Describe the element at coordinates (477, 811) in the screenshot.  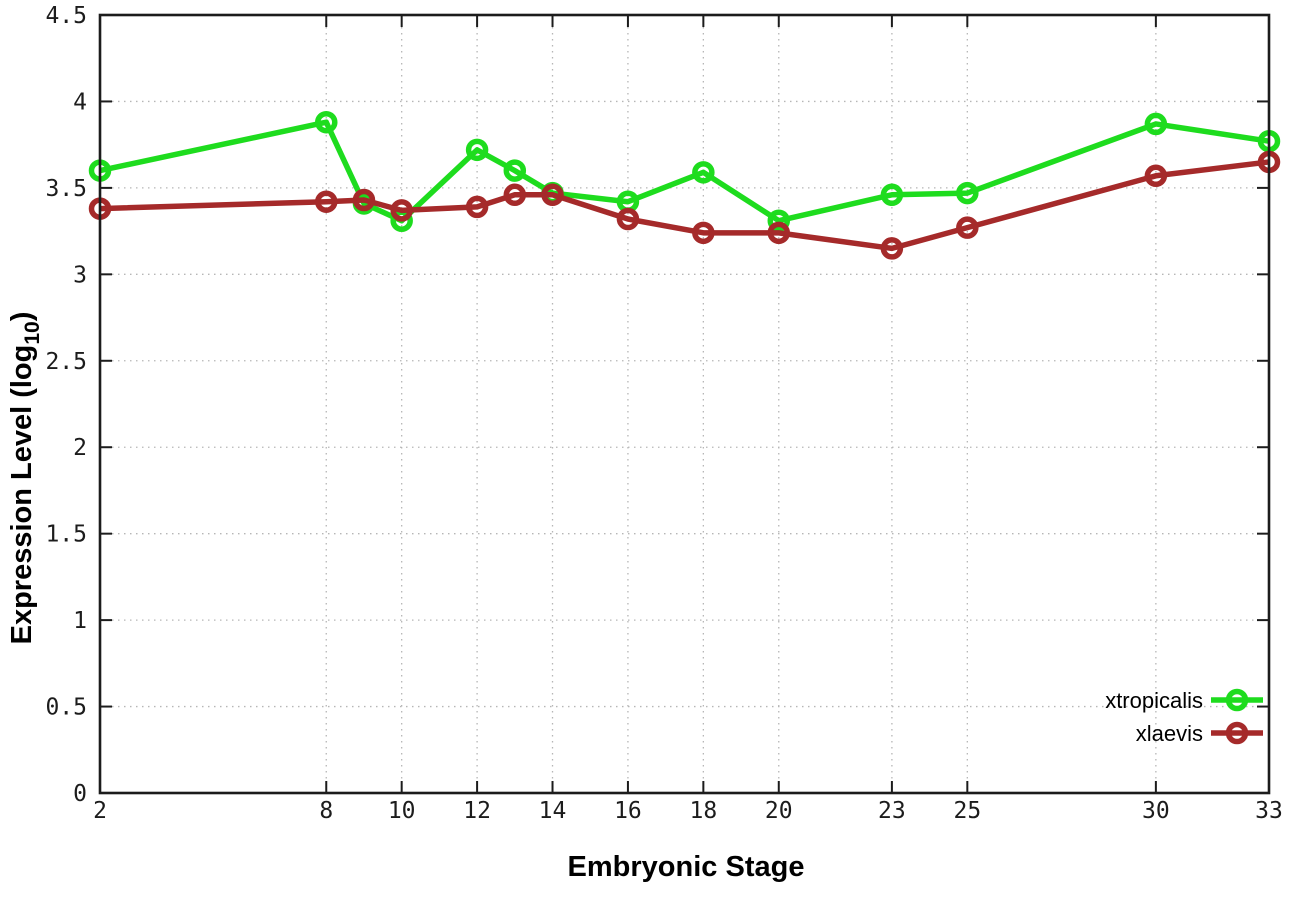
I see `x-tick-label: 12` at that location.